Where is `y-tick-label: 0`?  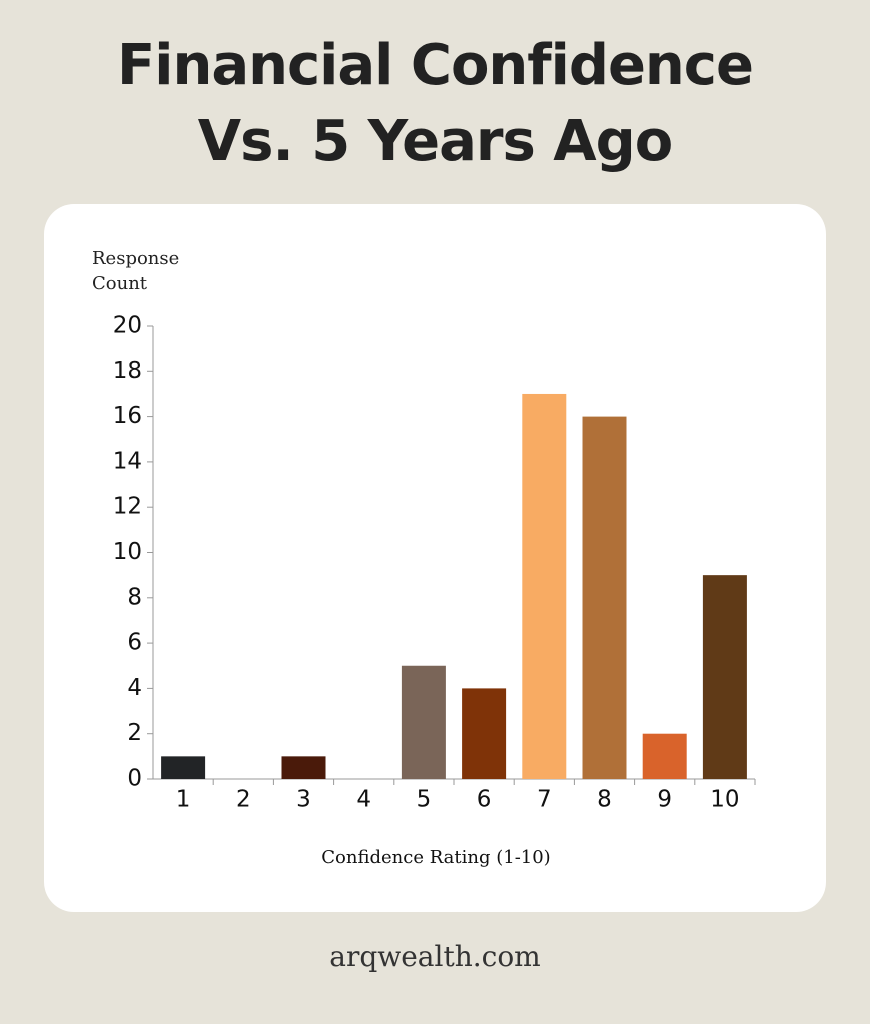 y-tick-label: 0 is located at coordinates (134, 779).